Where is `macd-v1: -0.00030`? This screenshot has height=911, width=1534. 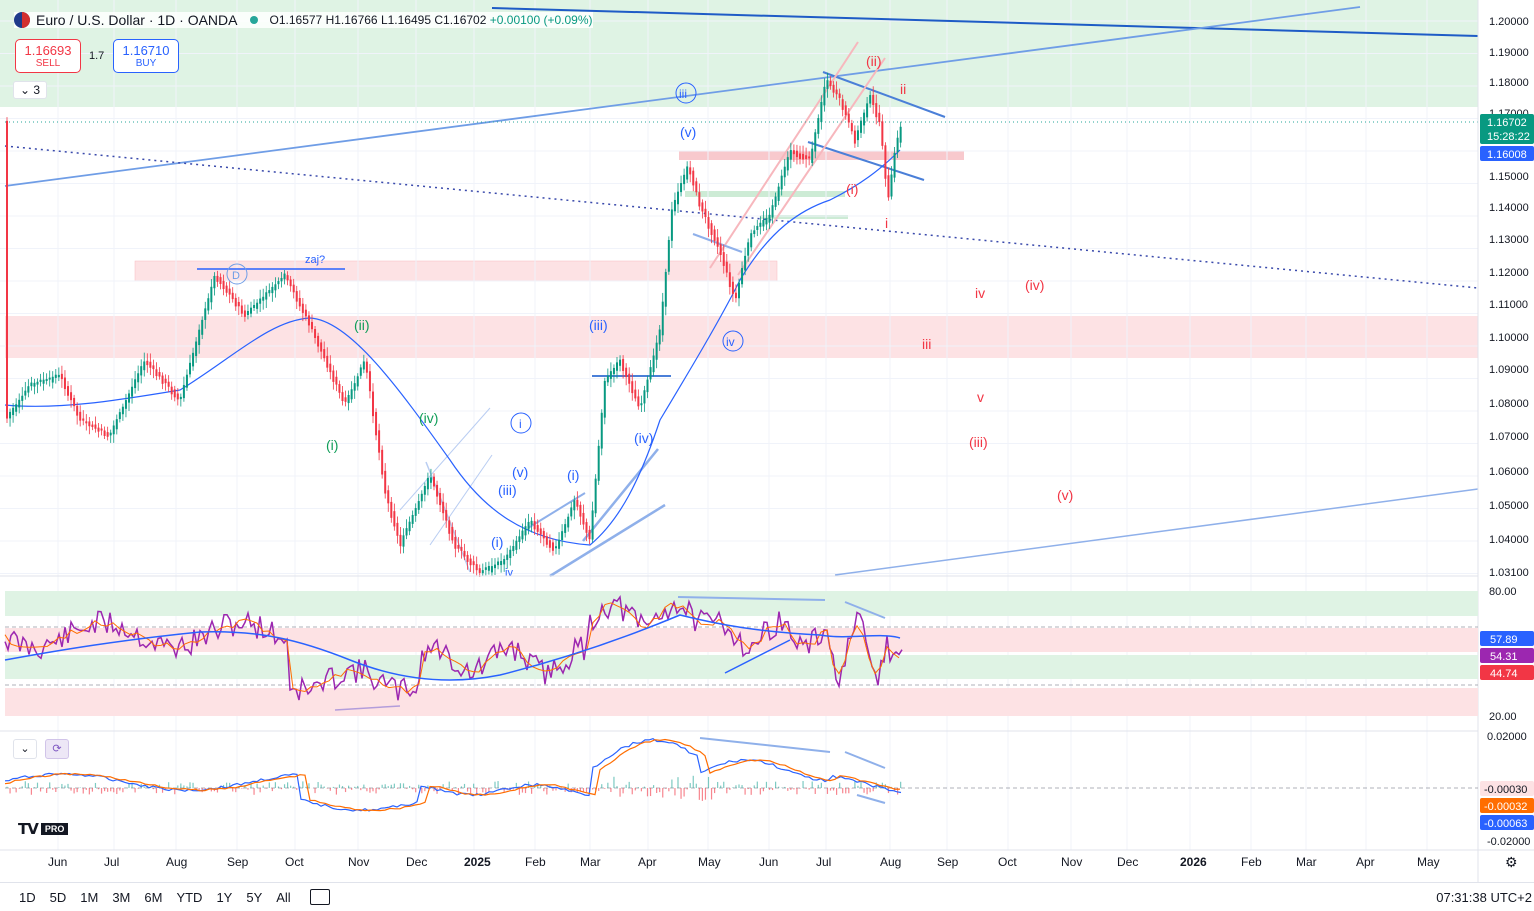 macd-v1: -0.00030 is located at coordinates (1505, 790).